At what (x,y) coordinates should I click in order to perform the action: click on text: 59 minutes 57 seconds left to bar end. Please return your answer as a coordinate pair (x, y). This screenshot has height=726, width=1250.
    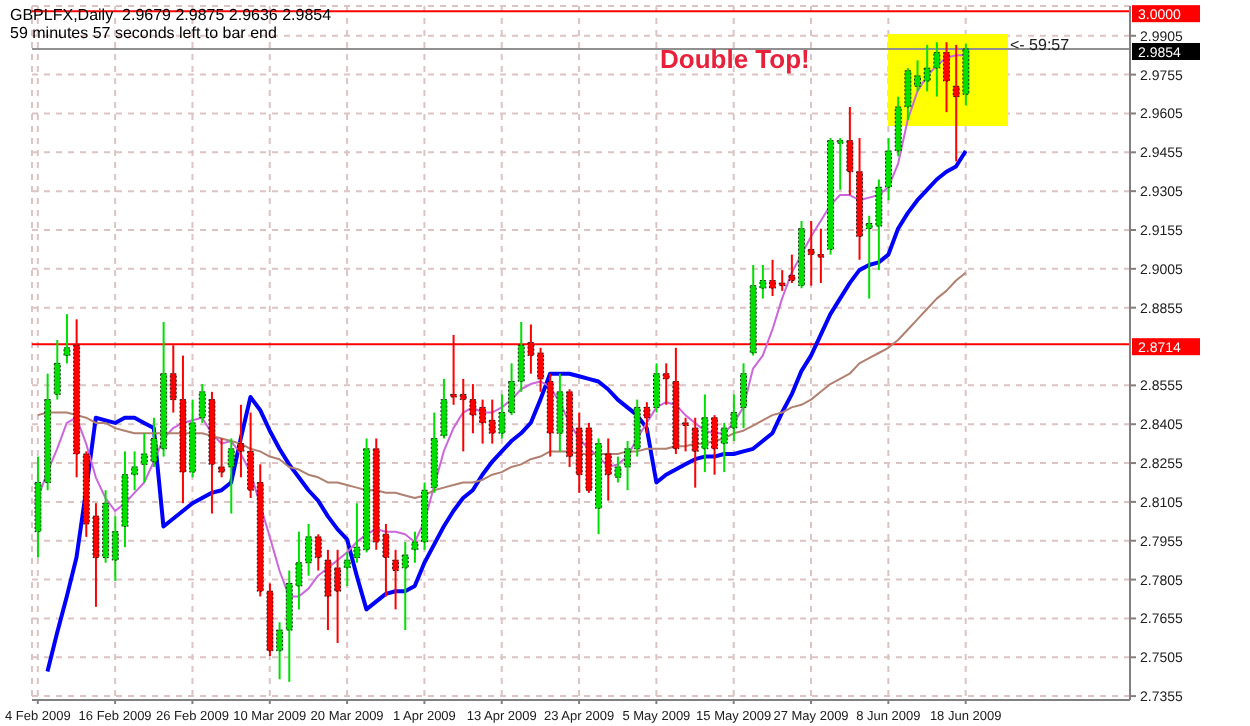
    Looking at the image, I should click on (144, 33).